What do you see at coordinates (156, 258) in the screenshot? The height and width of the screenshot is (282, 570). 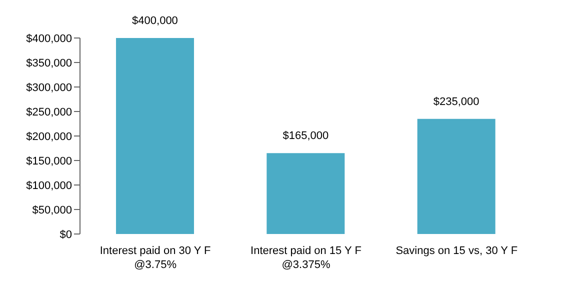 I see `x-tick-label: Interest paid on 30 Y F @3.75%` at bounding box center [156, 258].